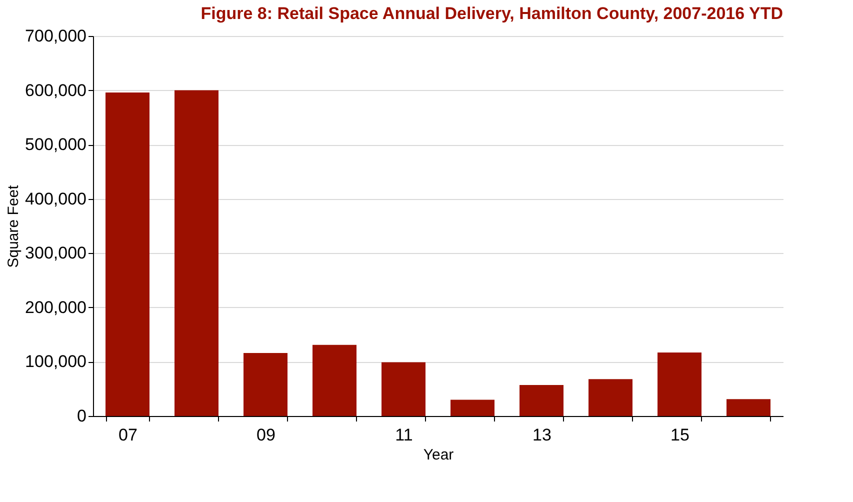 This screenshot has width=853, height=502. Describe the element at coordinates (55, 307) in the screenshot. I see `y-tick-label: 200,000` at that location.